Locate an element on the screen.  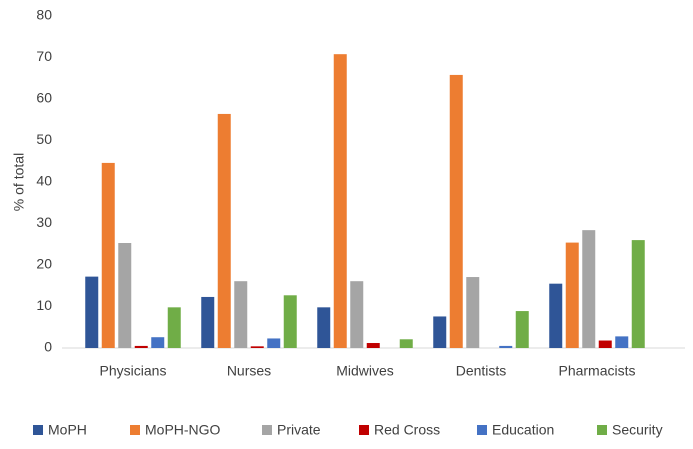
y-tick-label: 30 is located at coordinates (44, 222).